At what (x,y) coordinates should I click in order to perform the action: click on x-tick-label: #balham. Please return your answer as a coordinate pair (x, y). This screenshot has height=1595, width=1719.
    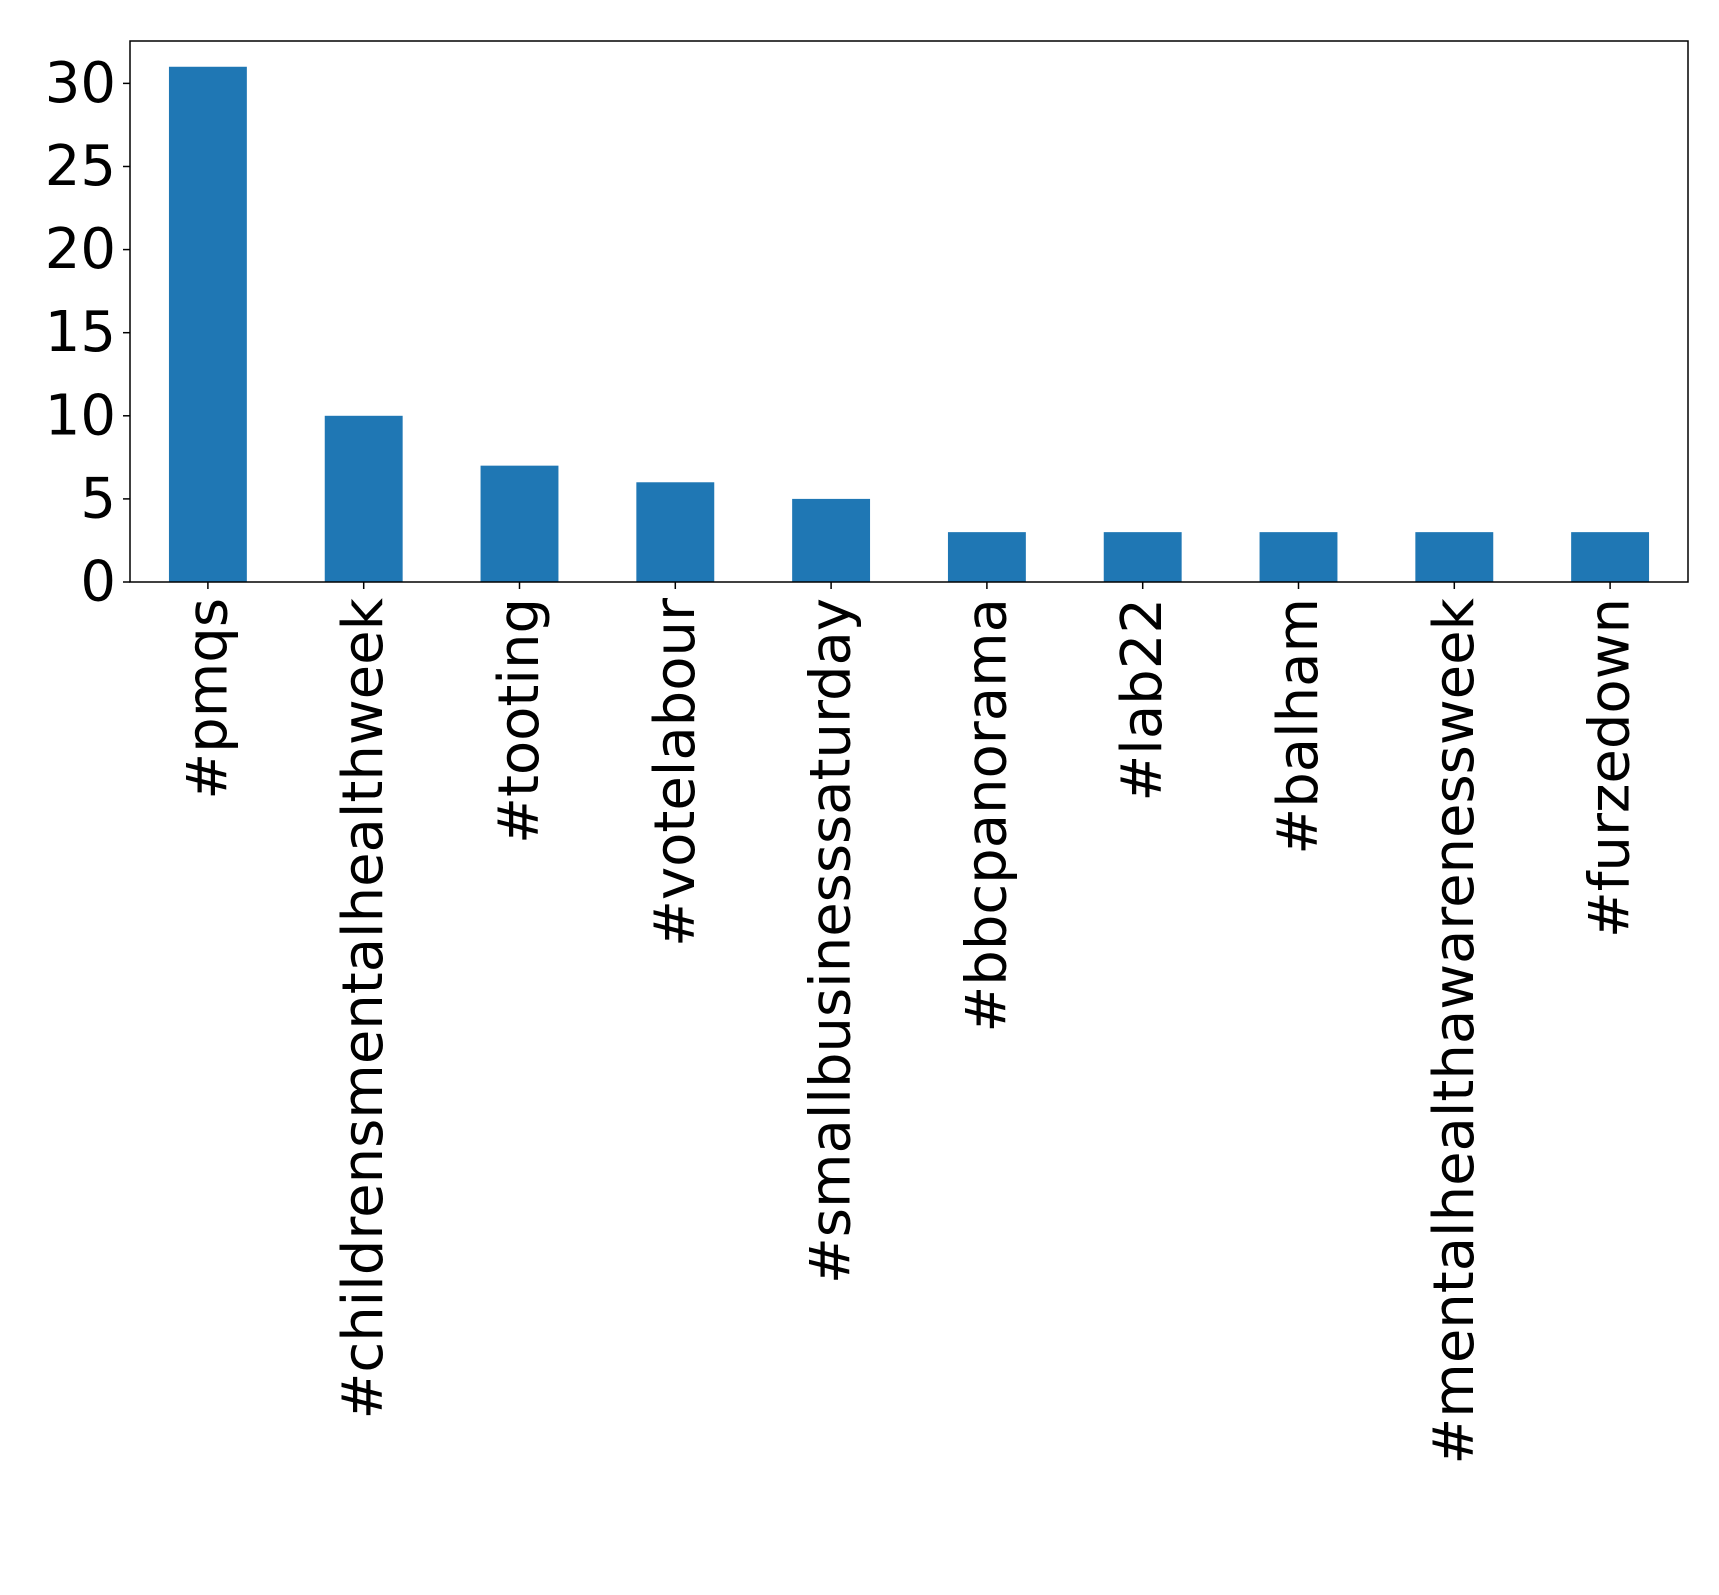
    Looking at the image, I should click on (1298, 726).